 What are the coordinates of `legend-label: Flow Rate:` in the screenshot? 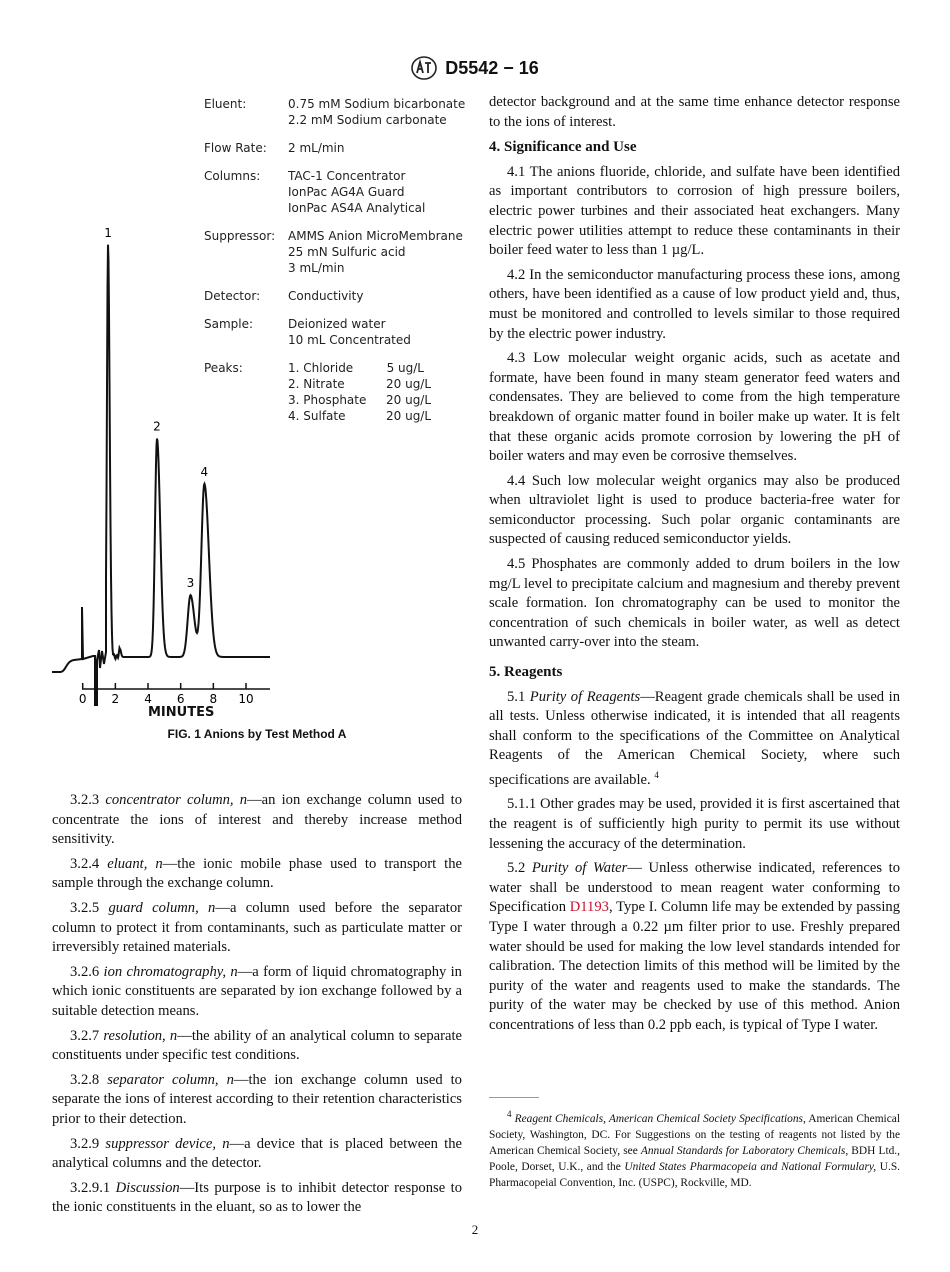 It's located at (235, 148).